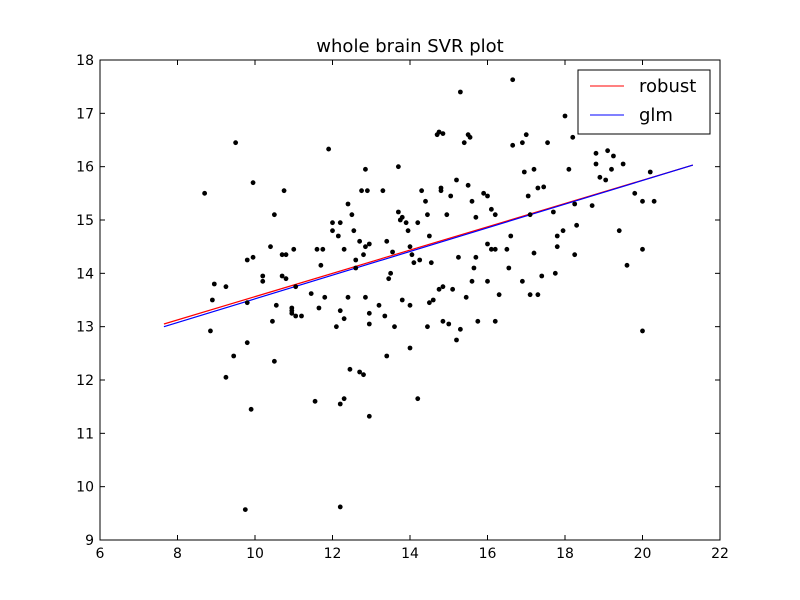  I want to click on legend: robust glm, so click(644, 102).